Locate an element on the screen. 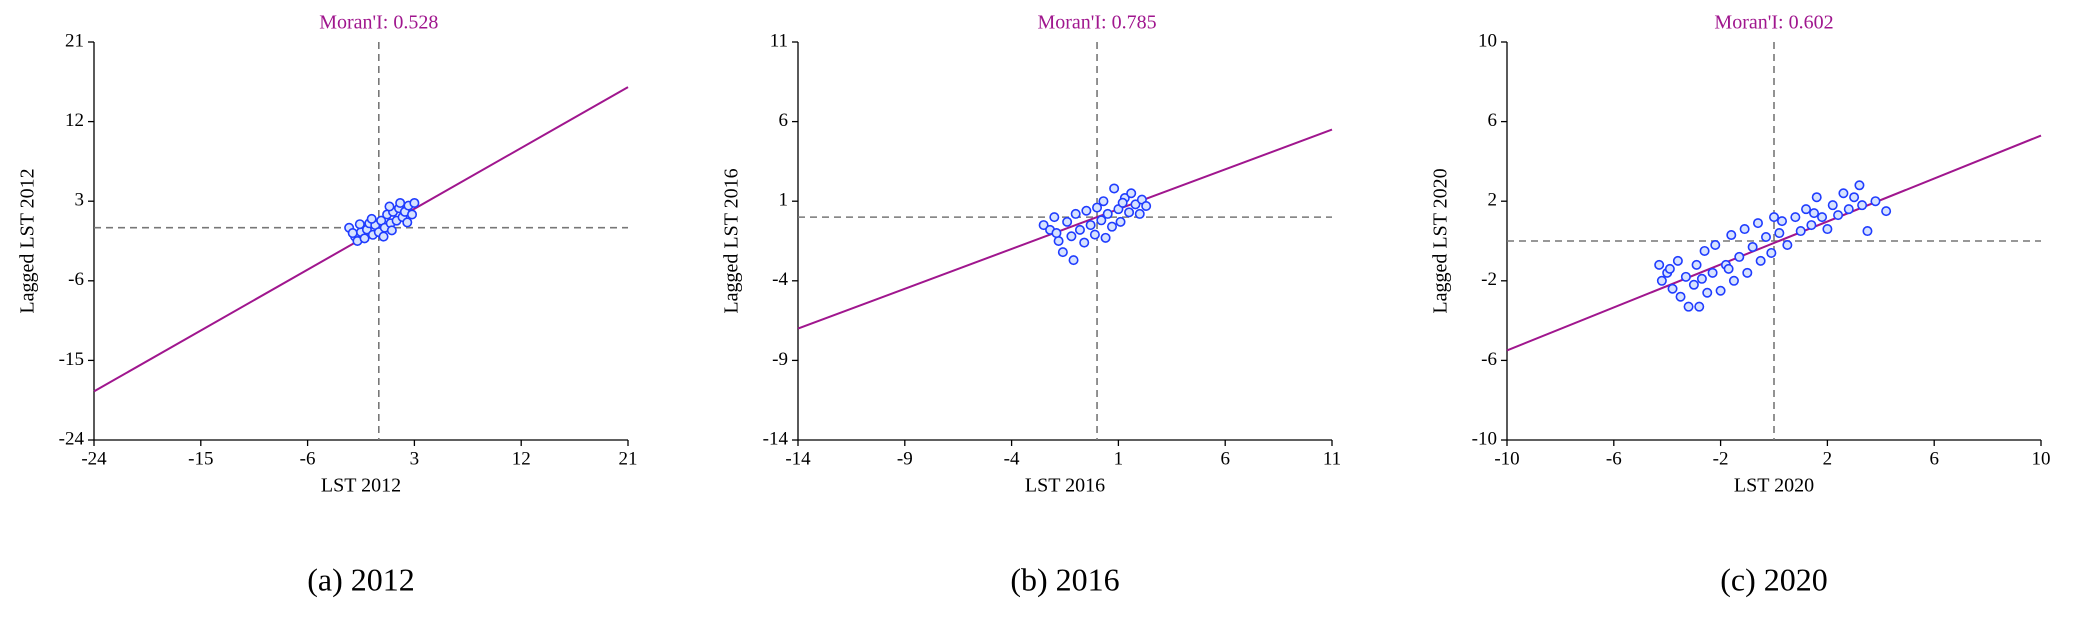  x-tick-label: 10 is located at coordinates (2041, 458).